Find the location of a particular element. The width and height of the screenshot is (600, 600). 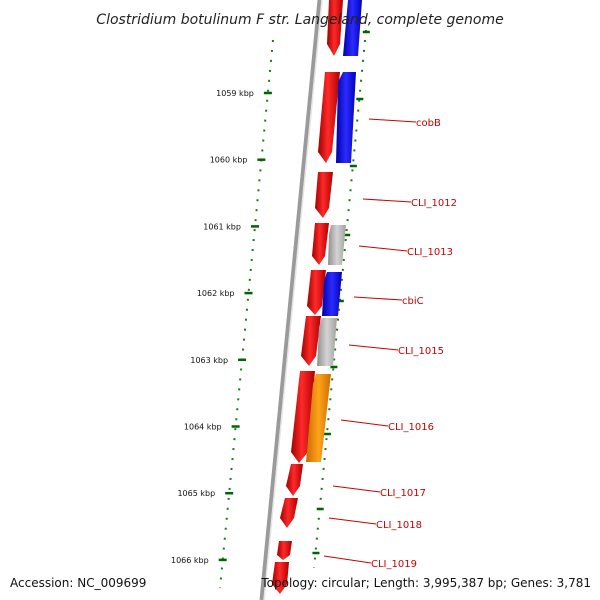

gene-label: CLI_1016 is located at coordinates (411, 427).